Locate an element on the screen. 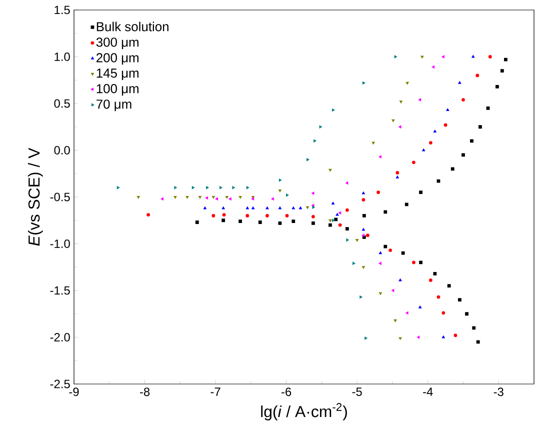  x-tick-label: -9 is located at coordinates (74, 392).